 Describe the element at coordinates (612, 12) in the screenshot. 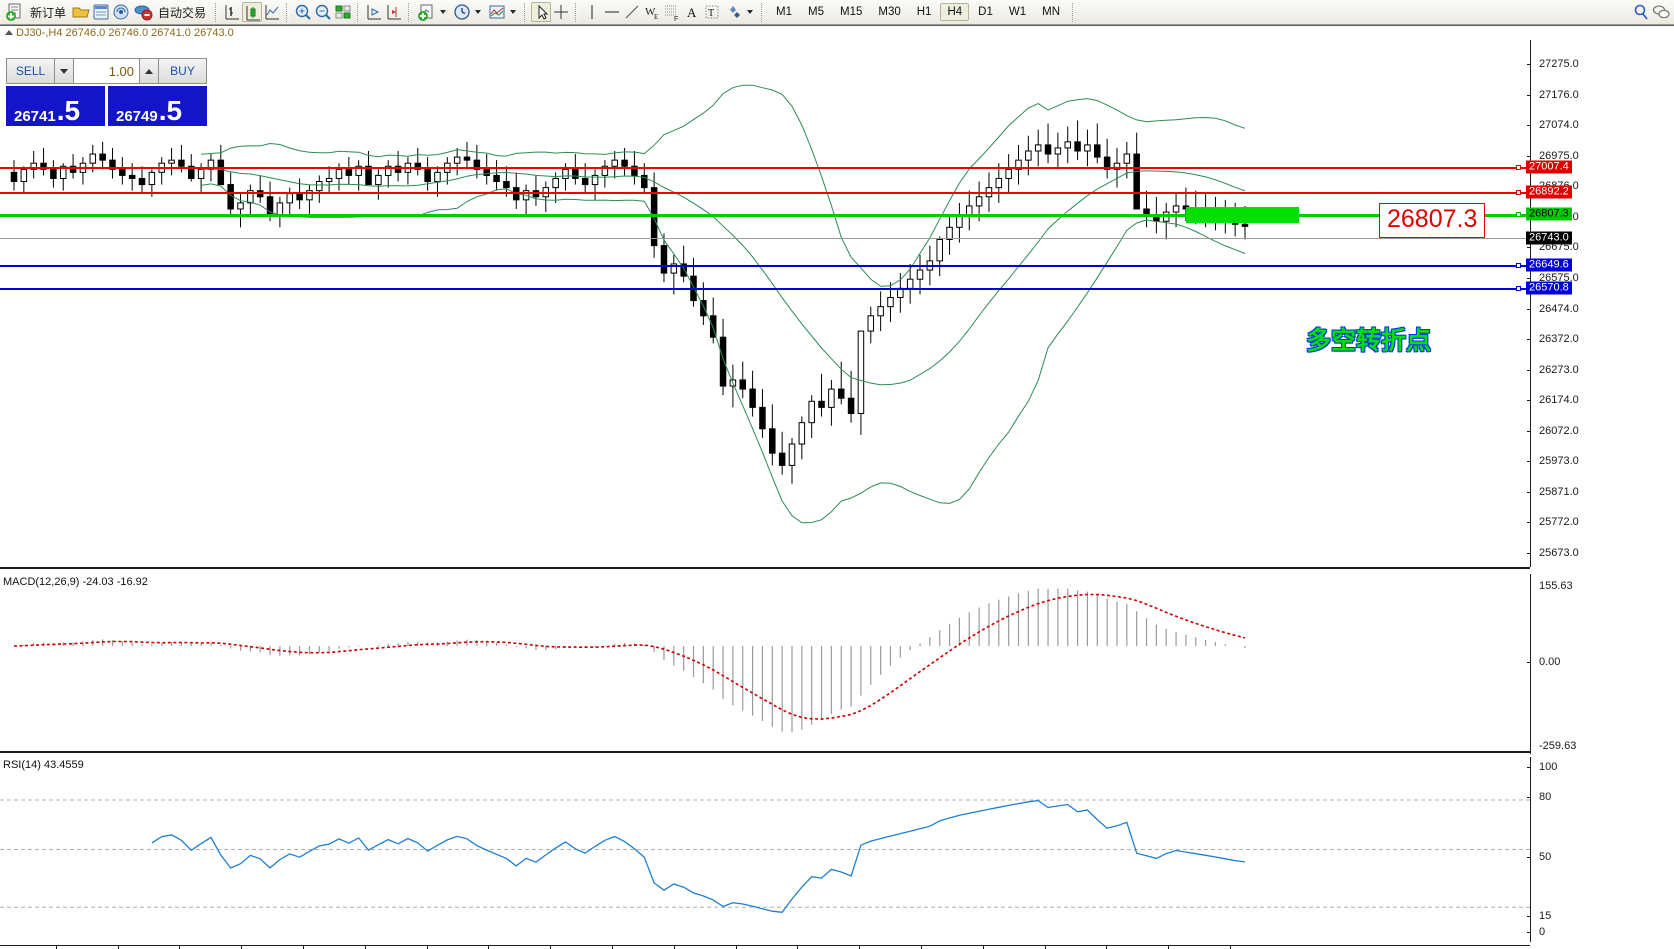

I see `horizontal-line-icon` at that location.